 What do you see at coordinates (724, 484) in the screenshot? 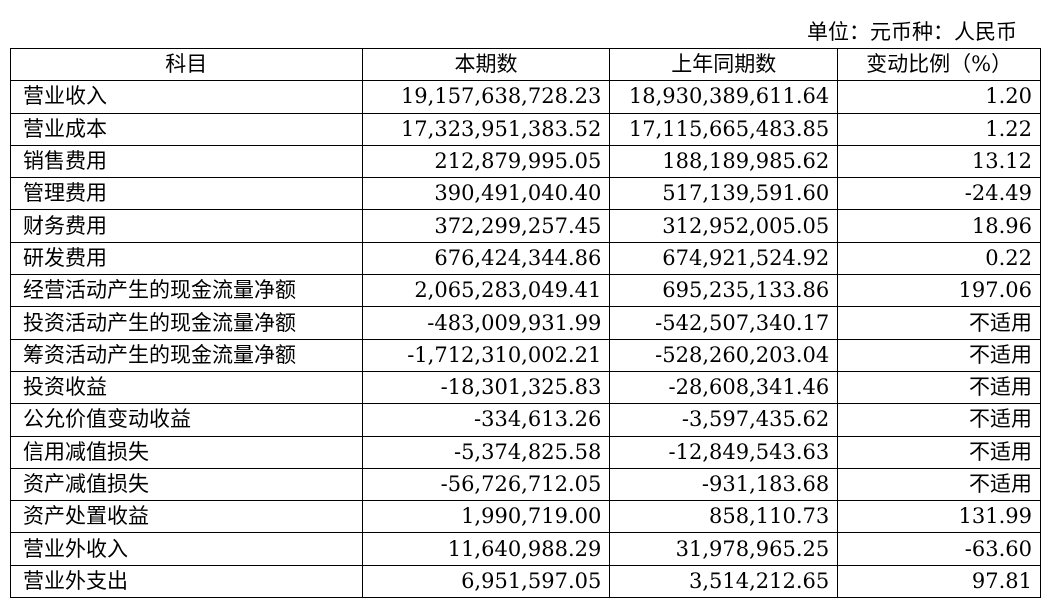
I see `table-cell: -931,183.68` at bounding box center [724, 484].